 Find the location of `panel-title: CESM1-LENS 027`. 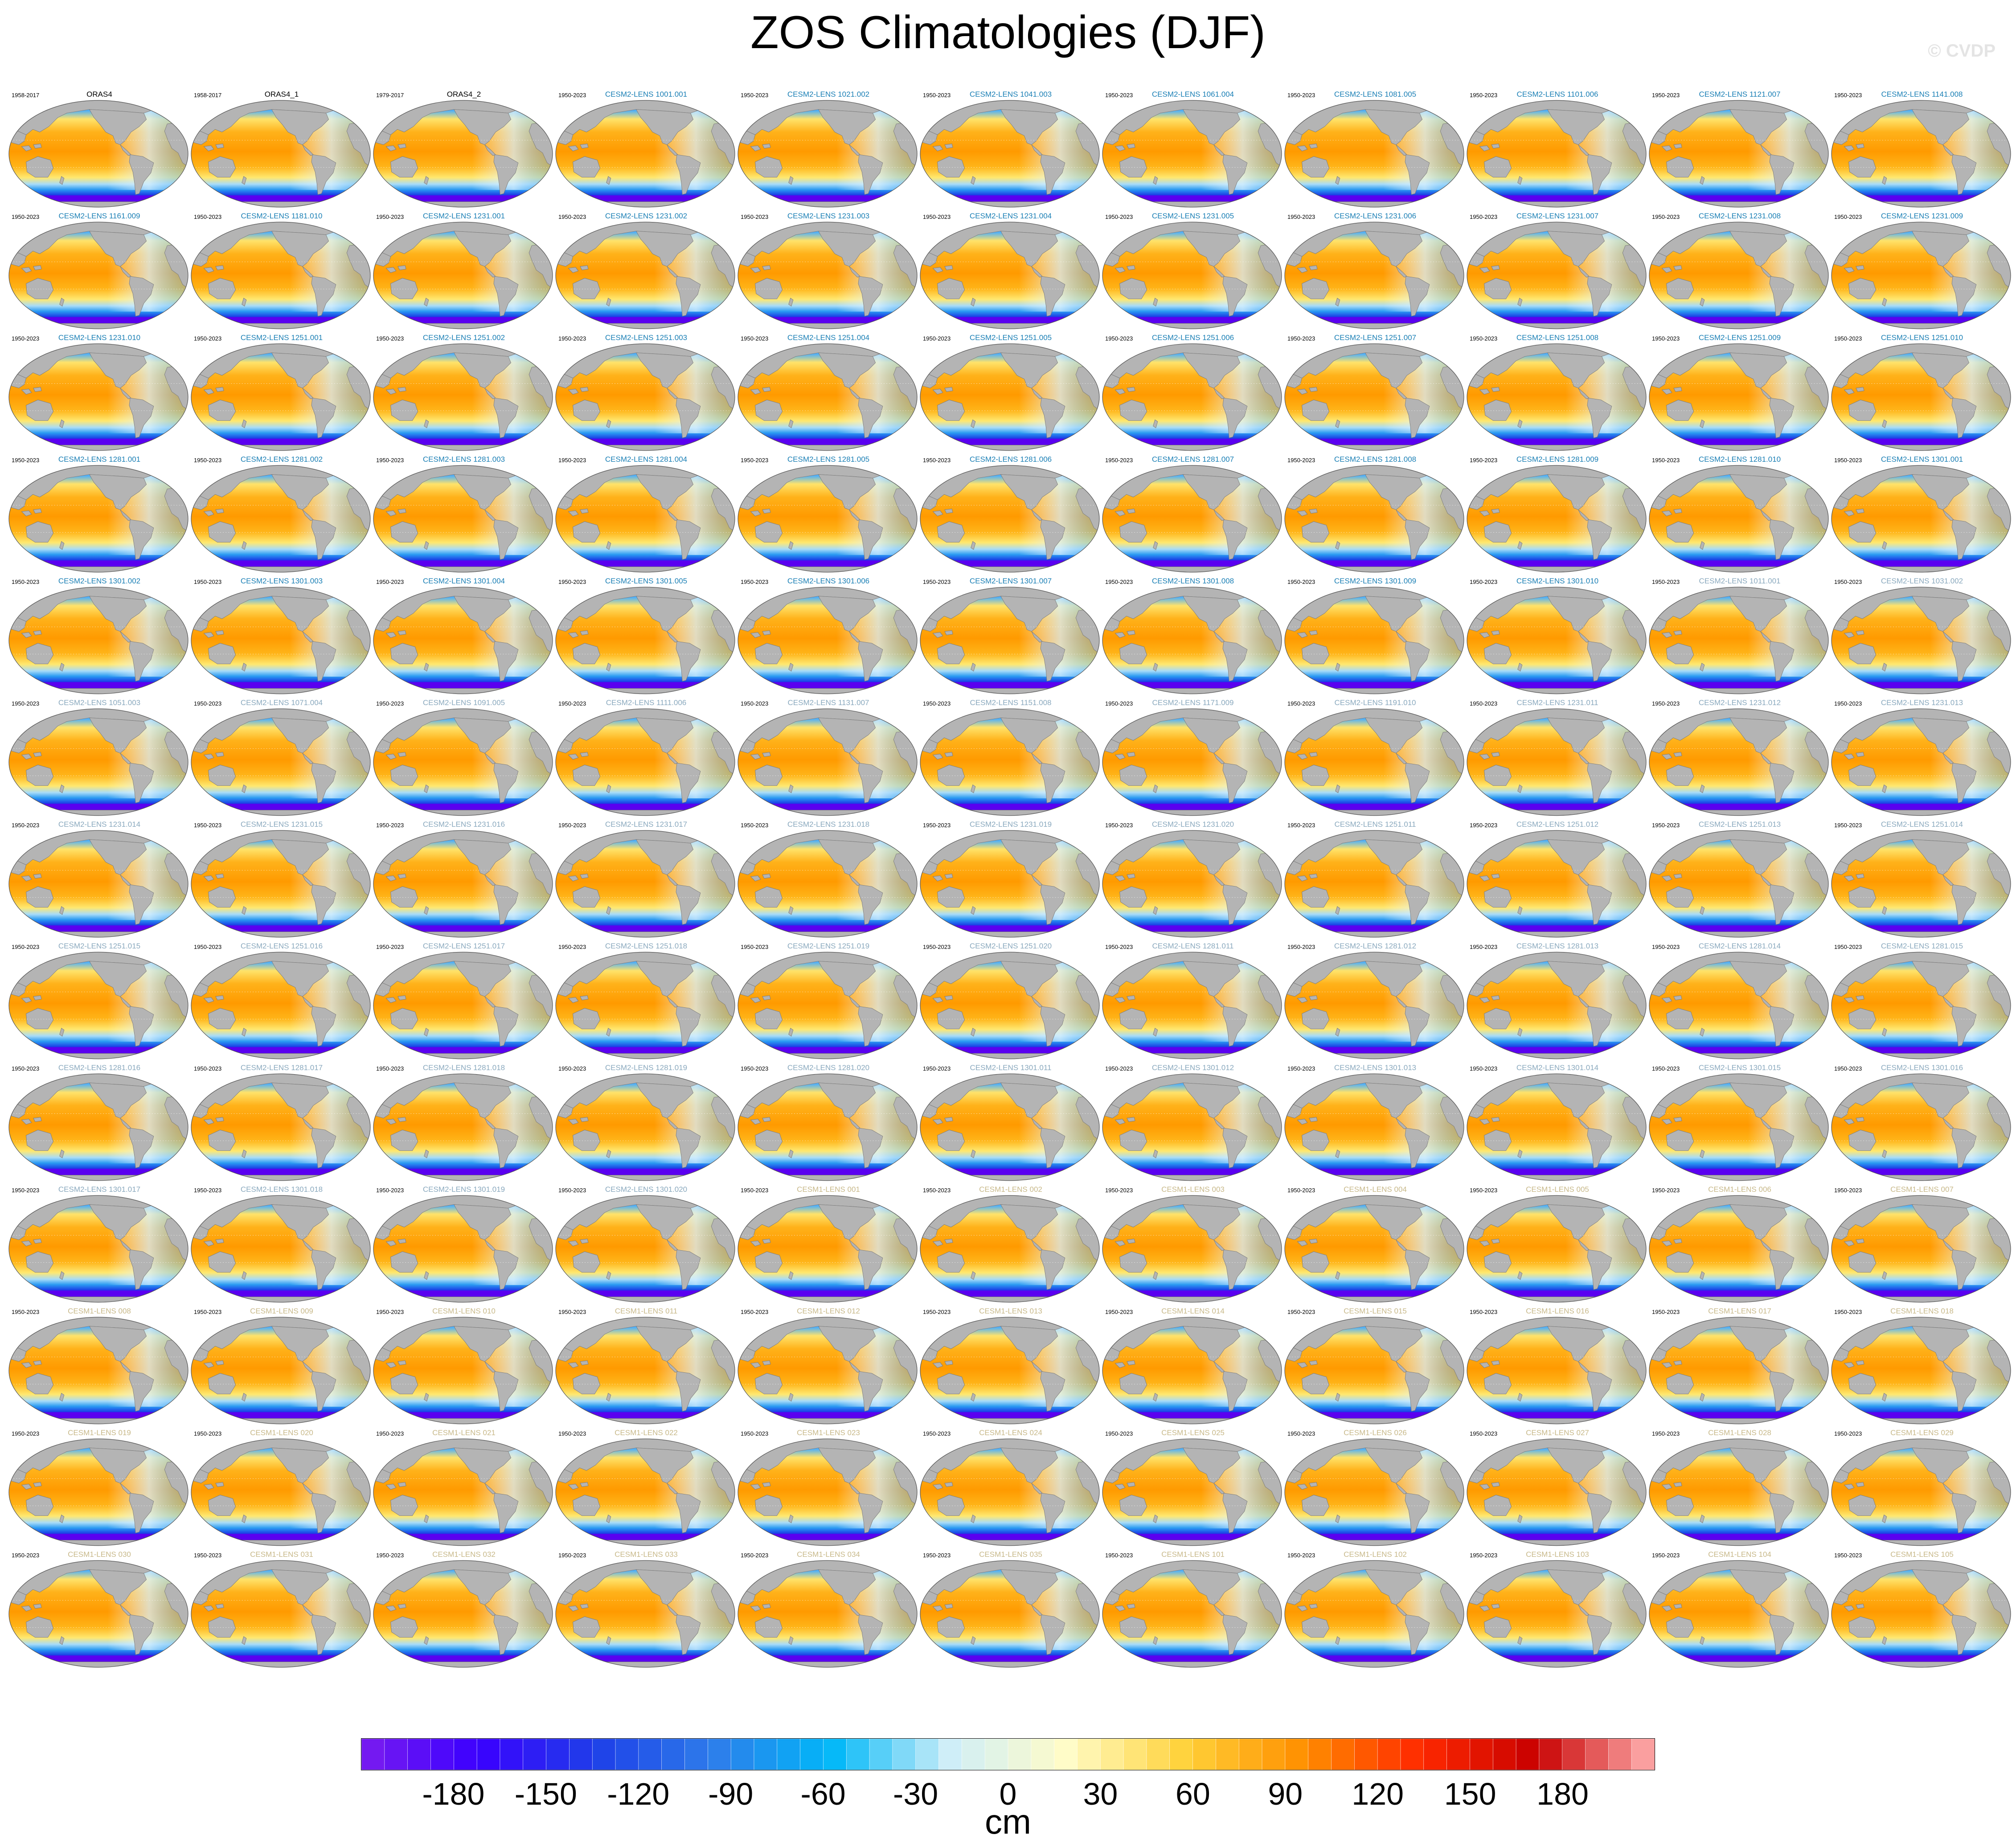

panel-title: CESM1-LENS 027 is located at coordinates (1557, 1433).